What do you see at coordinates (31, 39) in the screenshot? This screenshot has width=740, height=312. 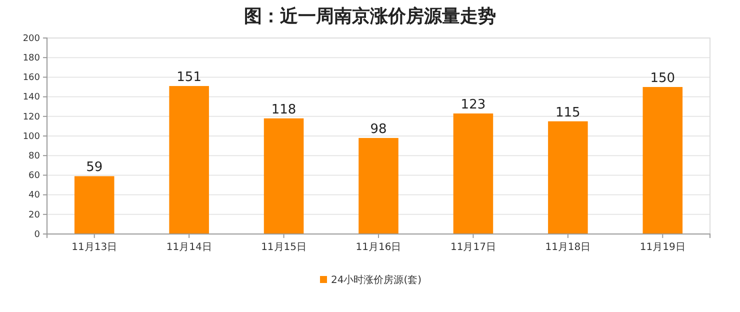 I see `y-tick-label: 200` at bounding box center [31, 39].